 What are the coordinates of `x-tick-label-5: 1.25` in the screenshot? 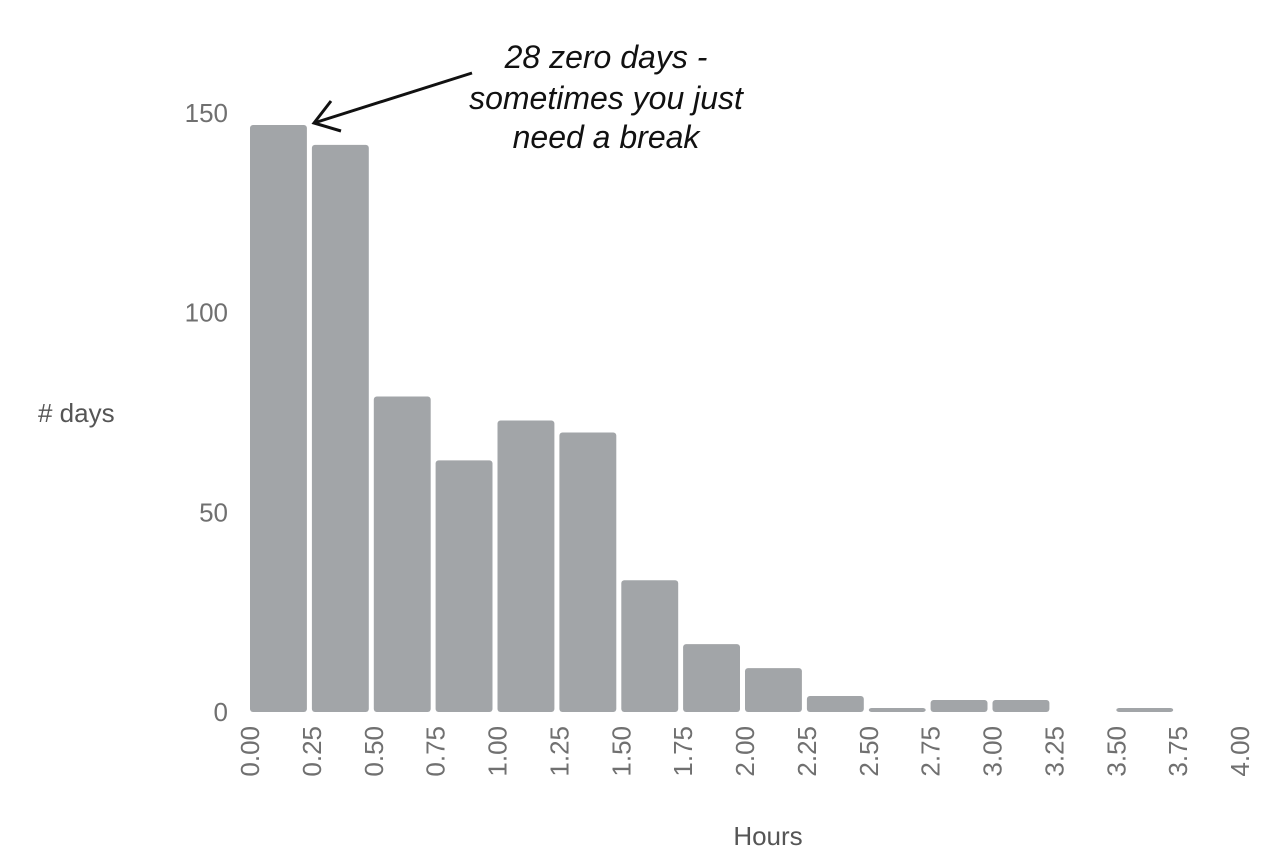 It's located at (559, 751).